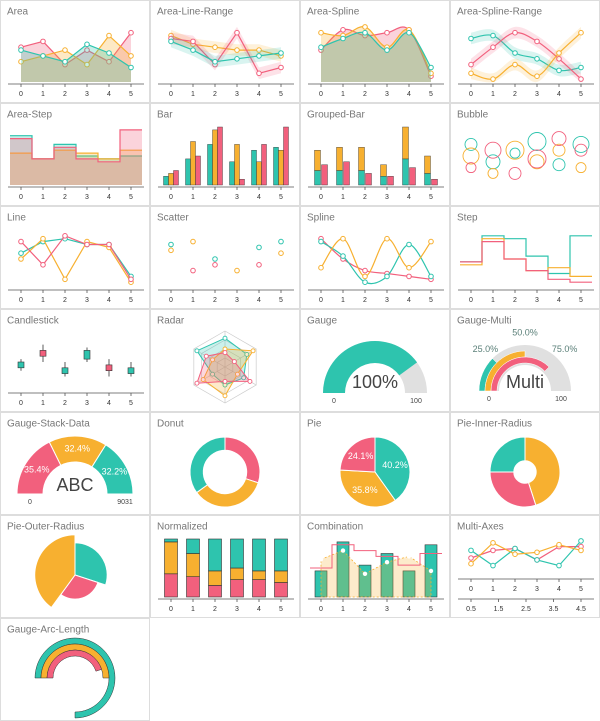  I want to click on cell-title: Scatter, so click(173, 218).